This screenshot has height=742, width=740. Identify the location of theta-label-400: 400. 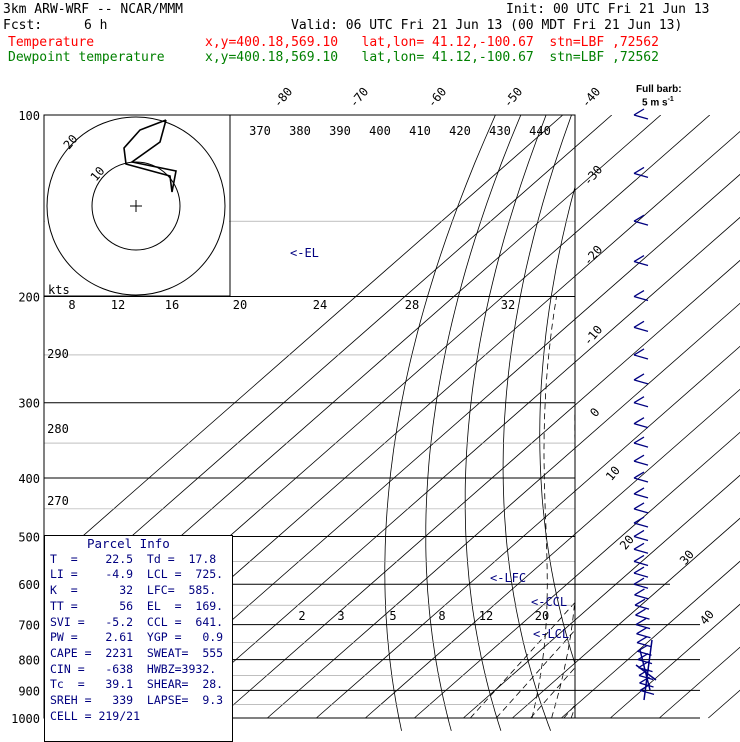
(380, 131).